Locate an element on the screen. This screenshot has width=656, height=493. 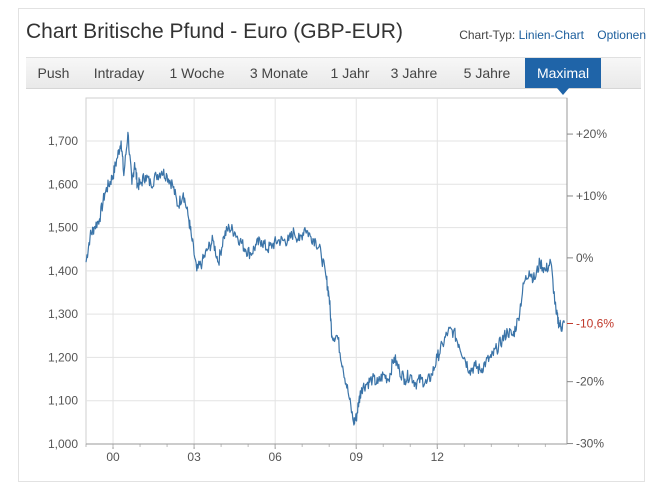
options-link: Optionen is located at coordinates (621, 35).